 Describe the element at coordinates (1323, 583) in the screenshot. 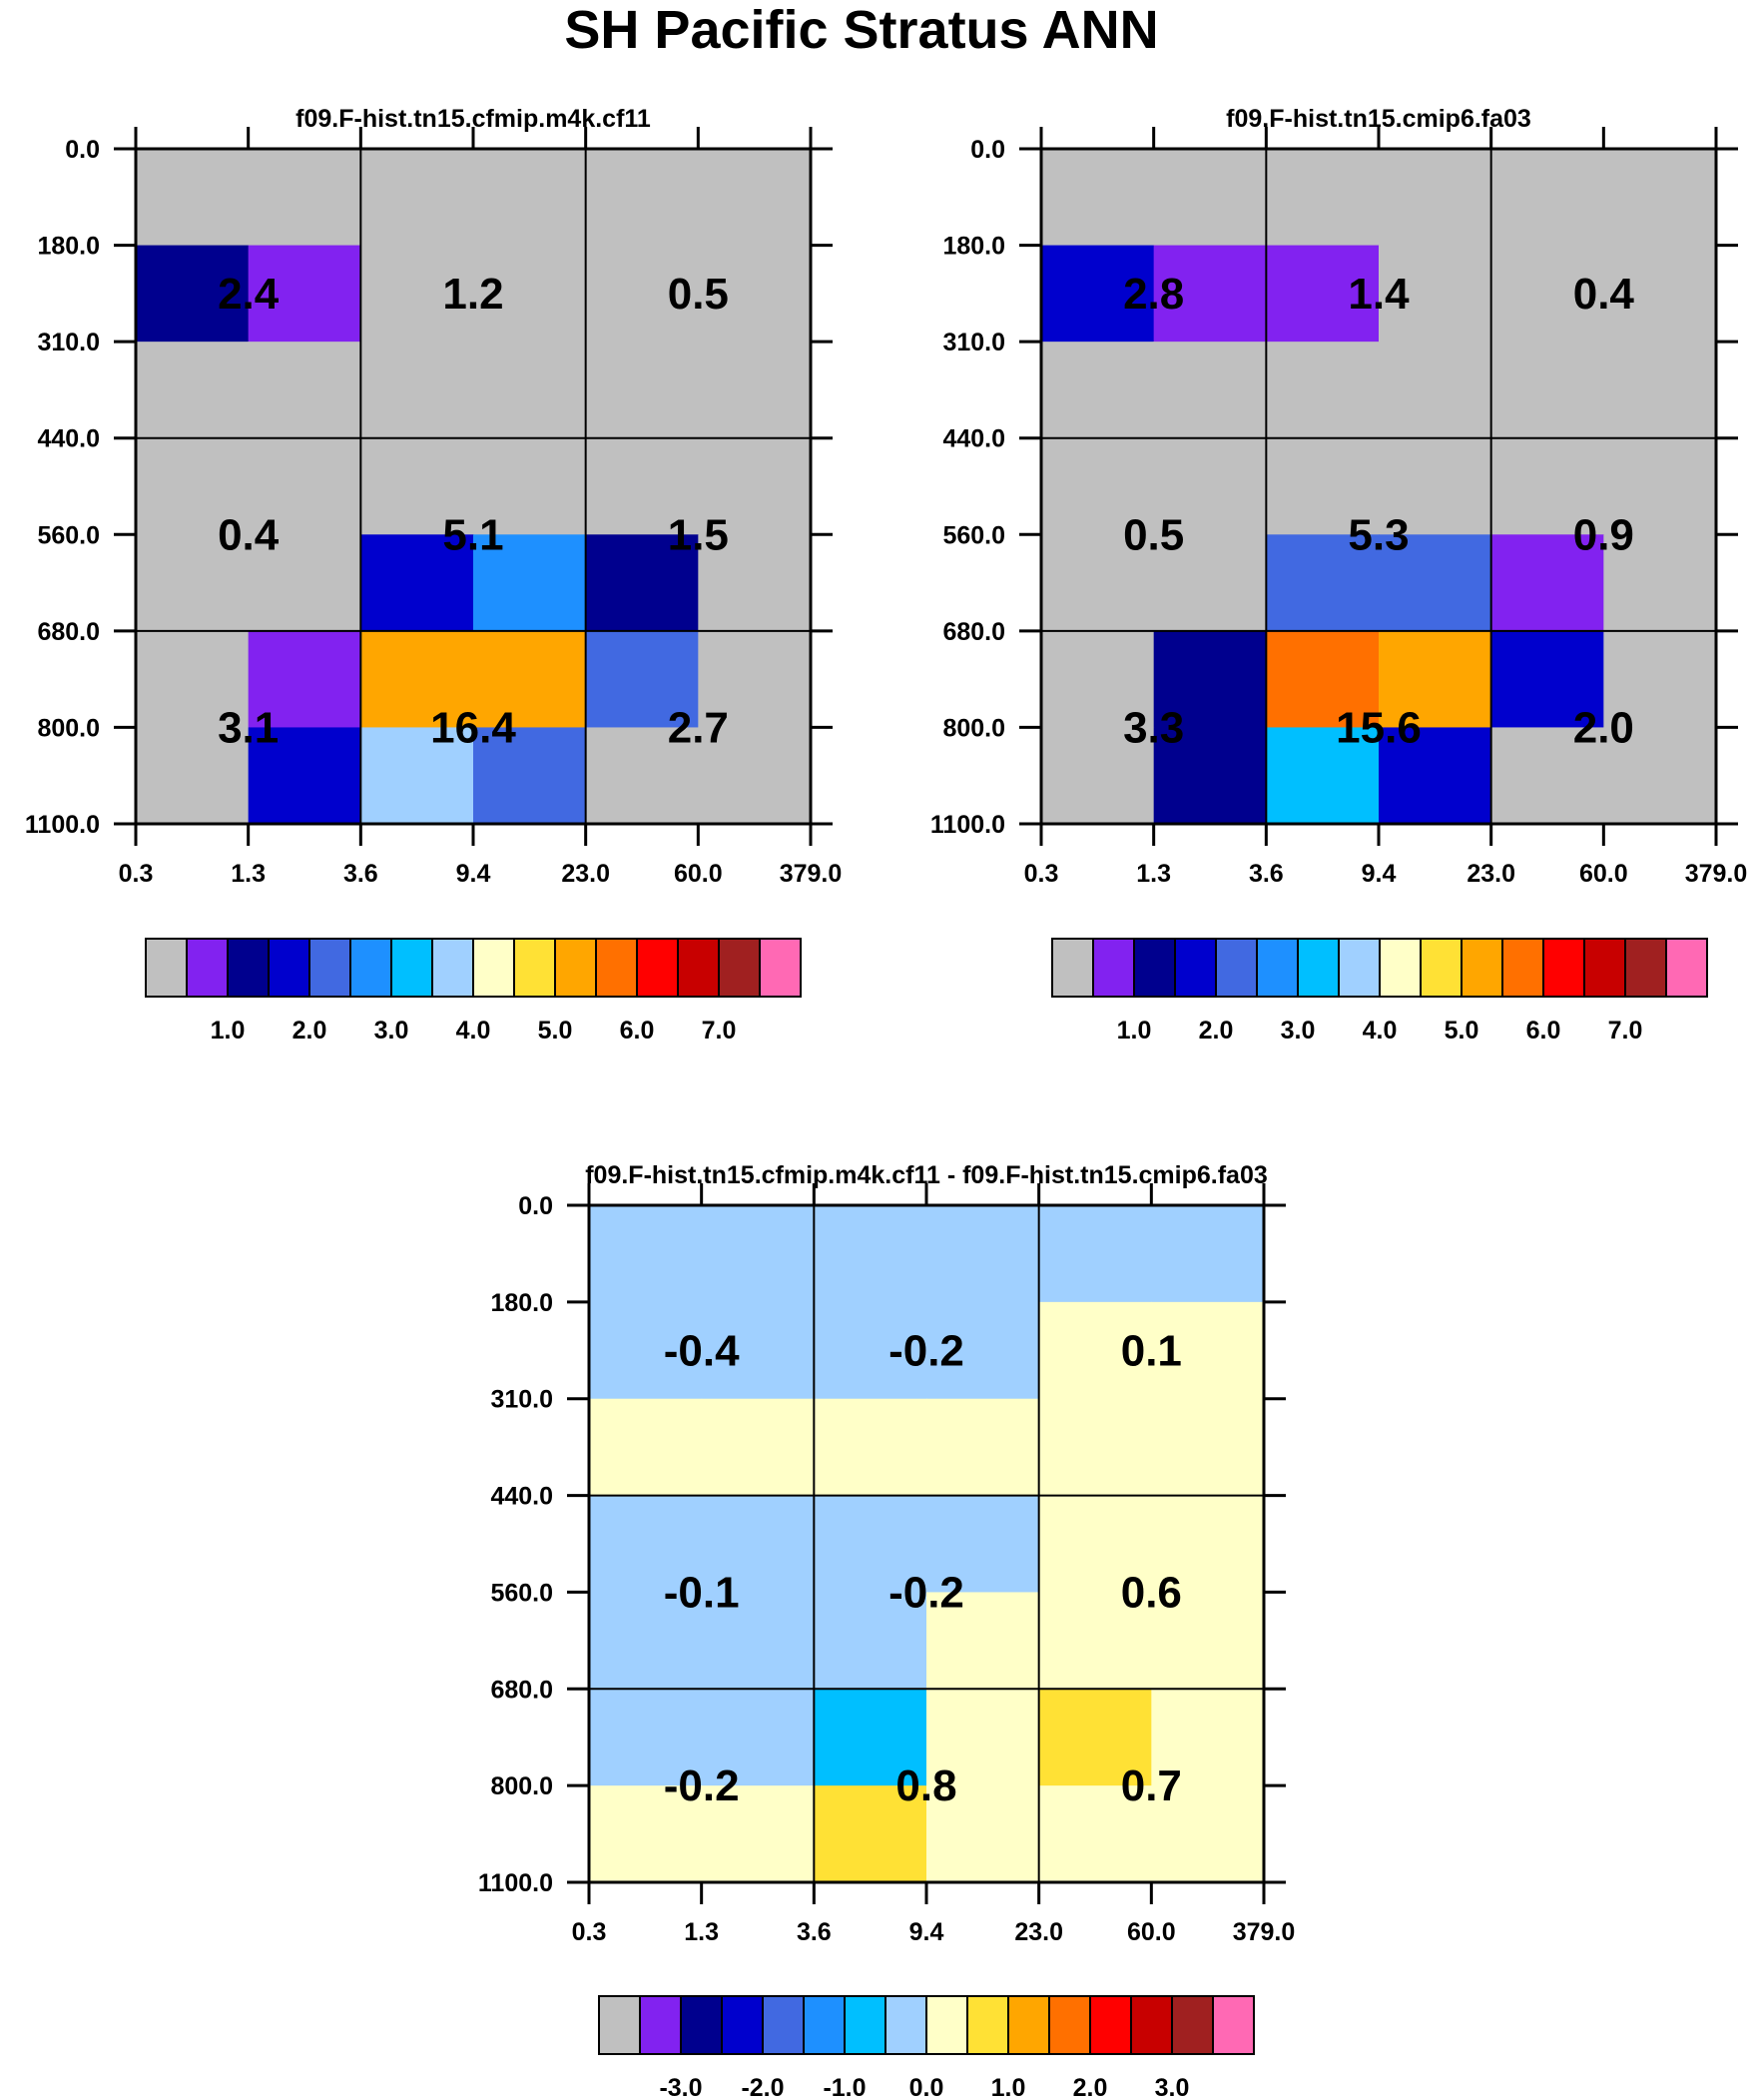

I see `cell-r4-c2` at that location.